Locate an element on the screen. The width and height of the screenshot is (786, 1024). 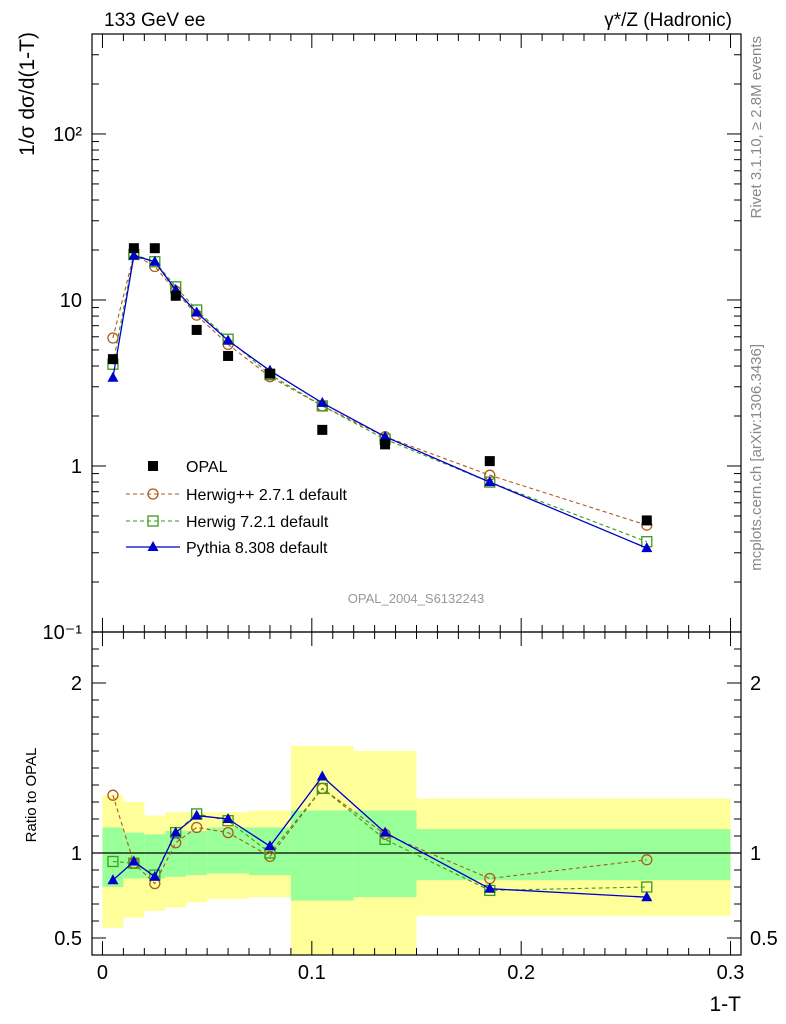
mcplots-reference-label: mcplots.cern.ch [arXiv:1306.3436] is located at coordinates (756, 457).